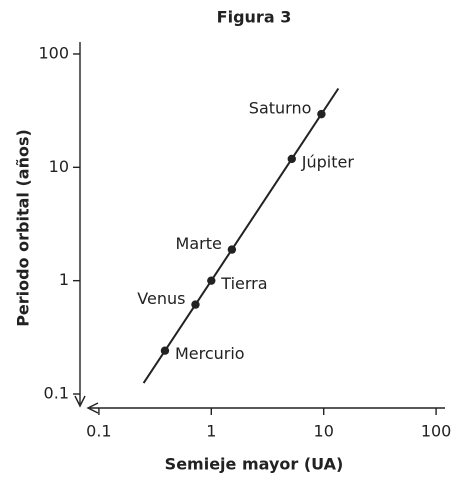 The width and height of the screenshot is (459, 480). I want to click on y-tick-label: 1, so click(64, 279).